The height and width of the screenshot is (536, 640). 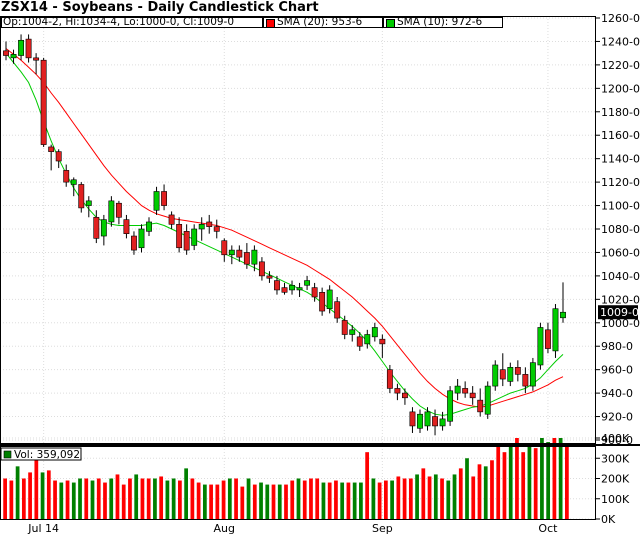 What do you see at coordinates (620, 299) in the screenshot?
I see `price-tick-label: 1020-0` at bounding box center [620, 299].